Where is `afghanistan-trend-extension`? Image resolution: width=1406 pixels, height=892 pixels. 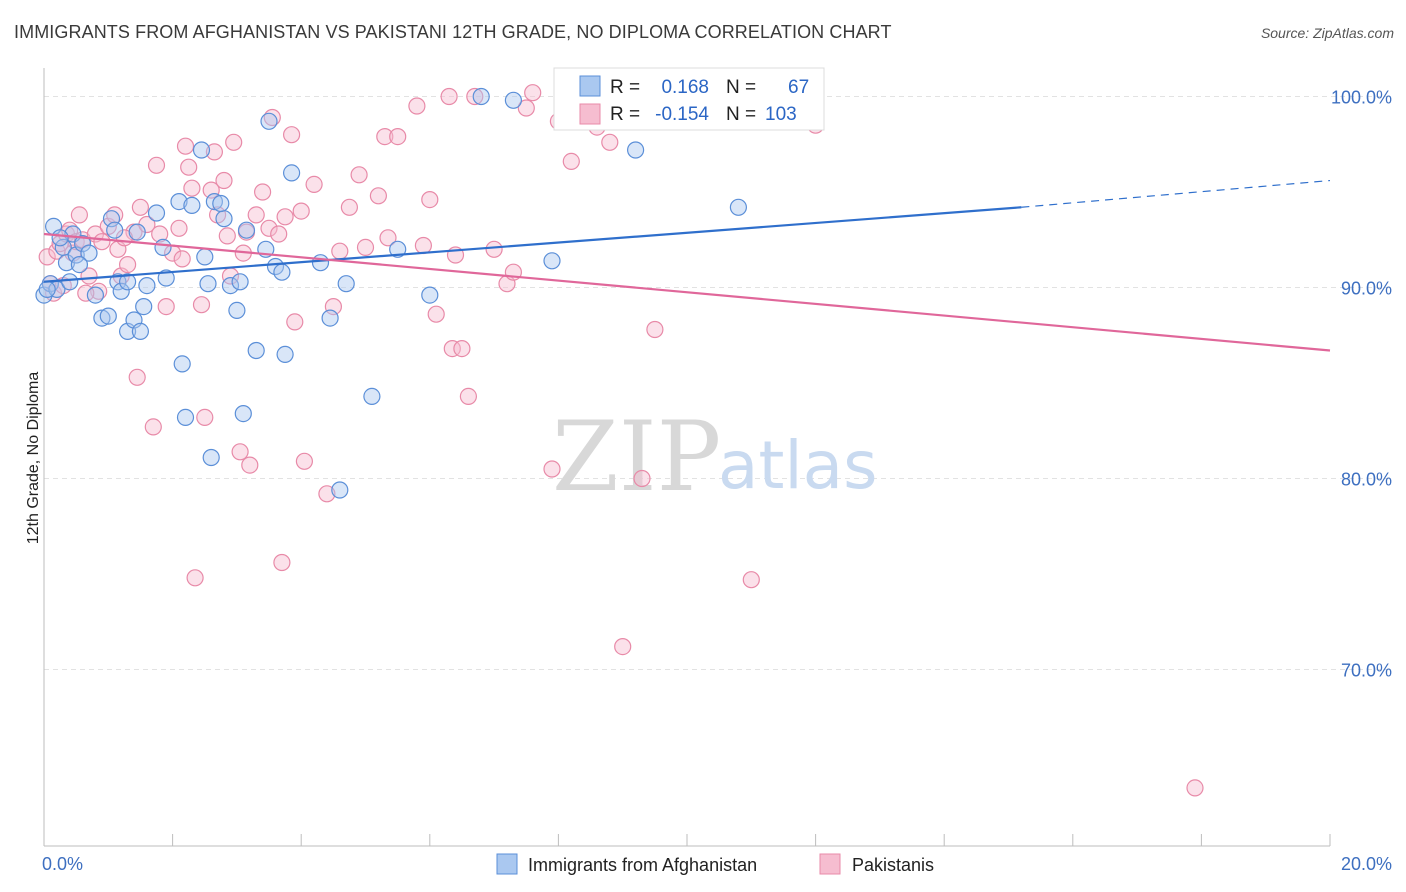 afghanistan-trend-extension is located at coordinates (1176, 193).